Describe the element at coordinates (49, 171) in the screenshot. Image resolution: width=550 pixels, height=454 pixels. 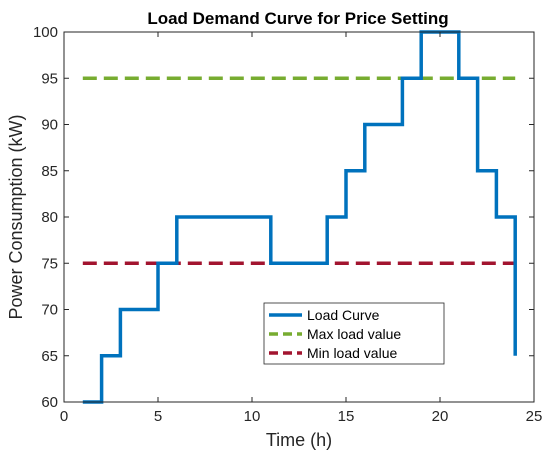
I see `y-tick-label: 85` at that location.